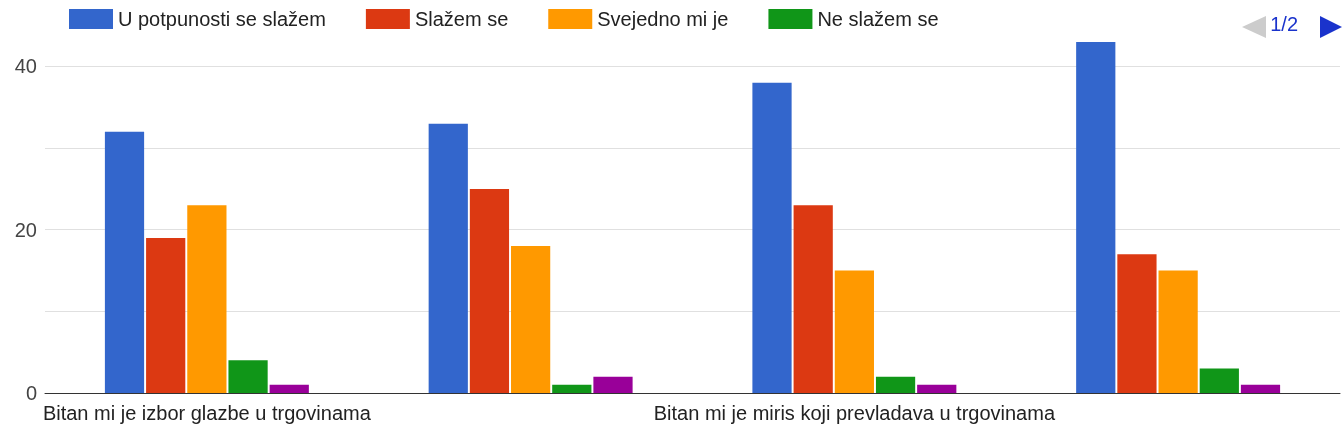 The height and width of the screenshot is (437, 1342). Describe the element at coordinates (1284, 24) in the screenshot. I see `text: 1/2` at that location.